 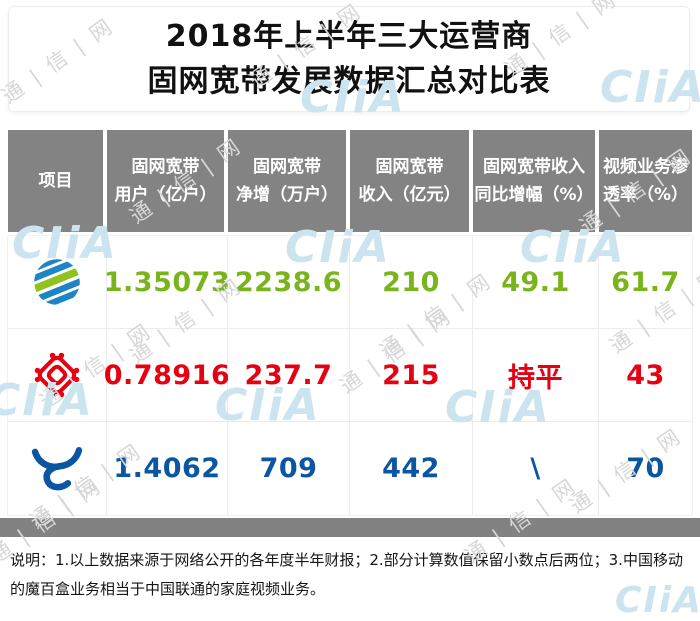 I want to click on value-unicom-yoy: 持平, so click(x=535, y=378).